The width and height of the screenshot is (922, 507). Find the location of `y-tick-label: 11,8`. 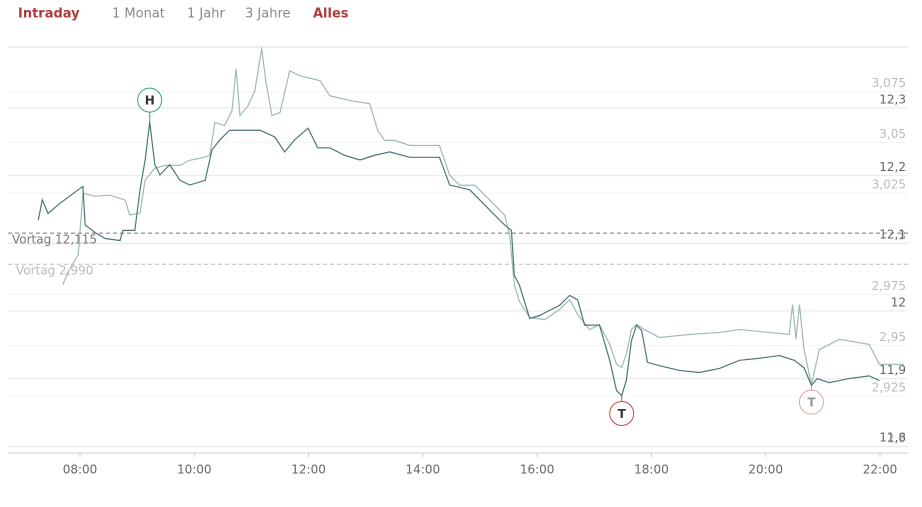

y-tick-label: 11,8 is located at coordinates (892, 438).